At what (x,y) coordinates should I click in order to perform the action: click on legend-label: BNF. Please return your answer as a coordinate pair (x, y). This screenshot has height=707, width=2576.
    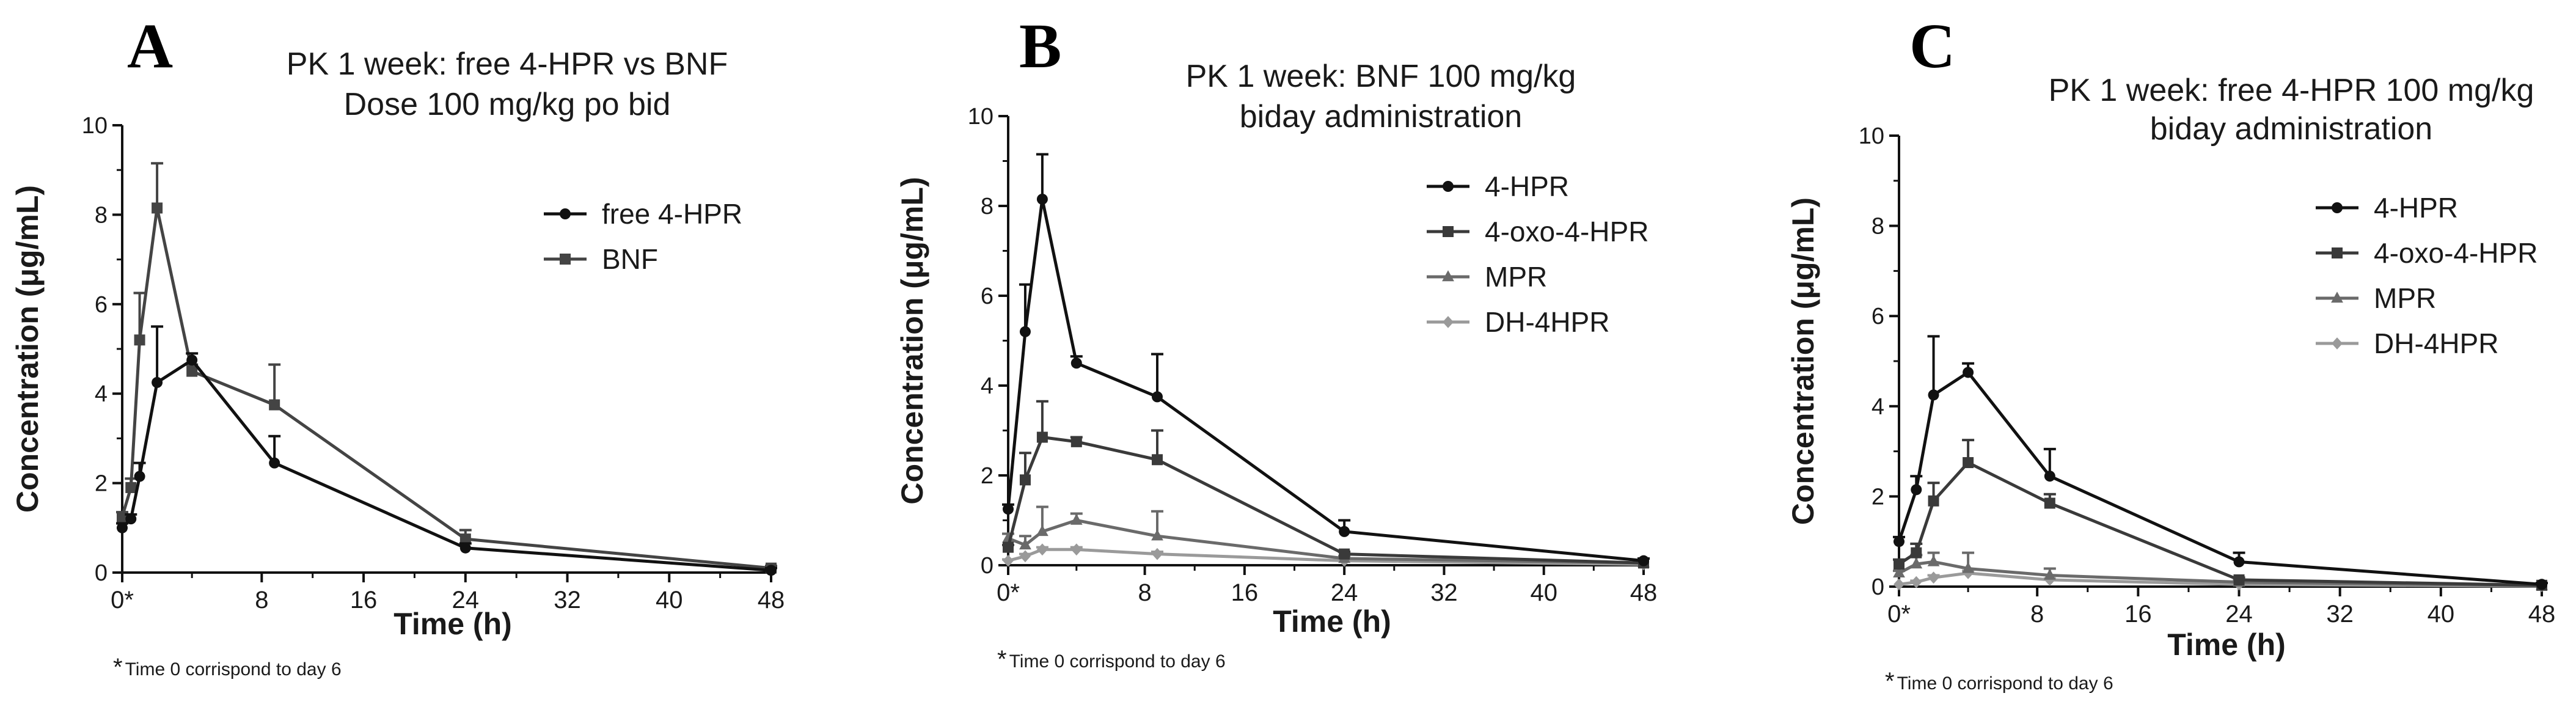
    Looking at the image, I should click on (630, 259).